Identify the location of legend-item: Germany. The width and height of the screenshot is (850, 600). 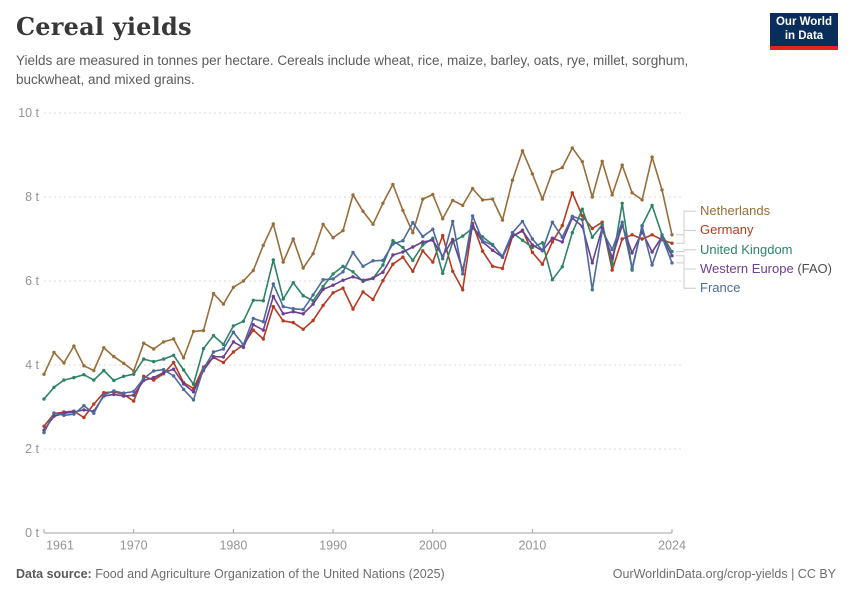
(726, 230).